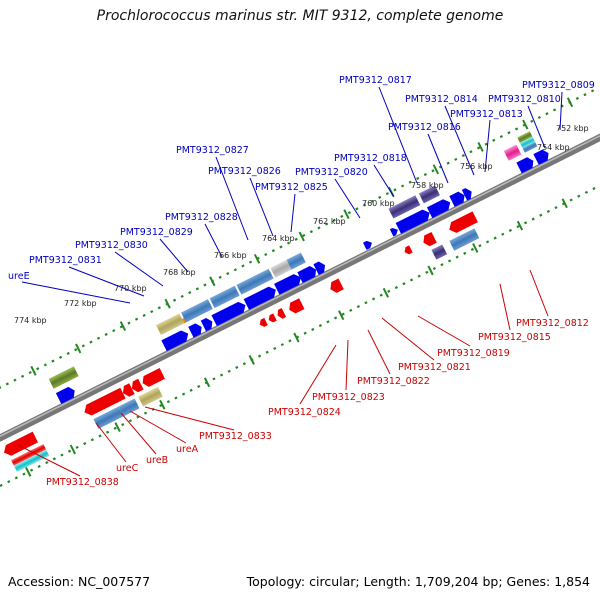  Describe the element at coordinates (201, 217) in the screenshot. I see `top-gene-label: PMT9312_0828` at that location.